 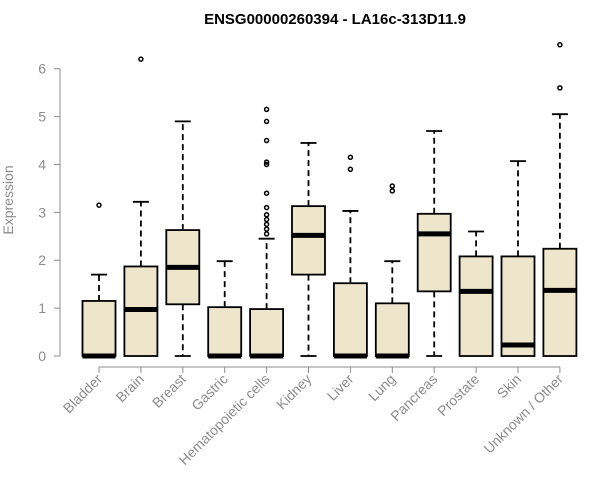 I want to click on y-tick-label-6: 6, so click(x=42, y=69).